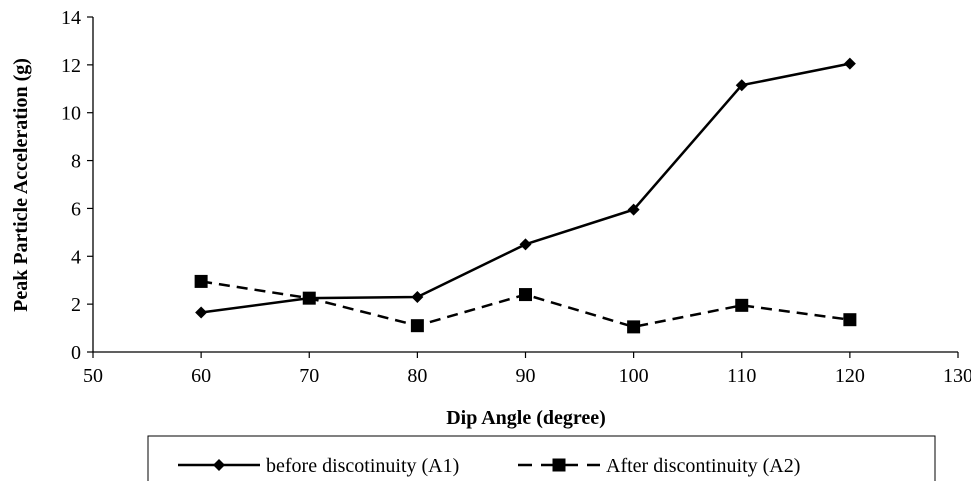 The height and width of the screenshot is (481, 971). What do you see at coordinates (634, 376) in the screenshot?
I see `x-tick-label: 100` at bounding box center [634, 376].